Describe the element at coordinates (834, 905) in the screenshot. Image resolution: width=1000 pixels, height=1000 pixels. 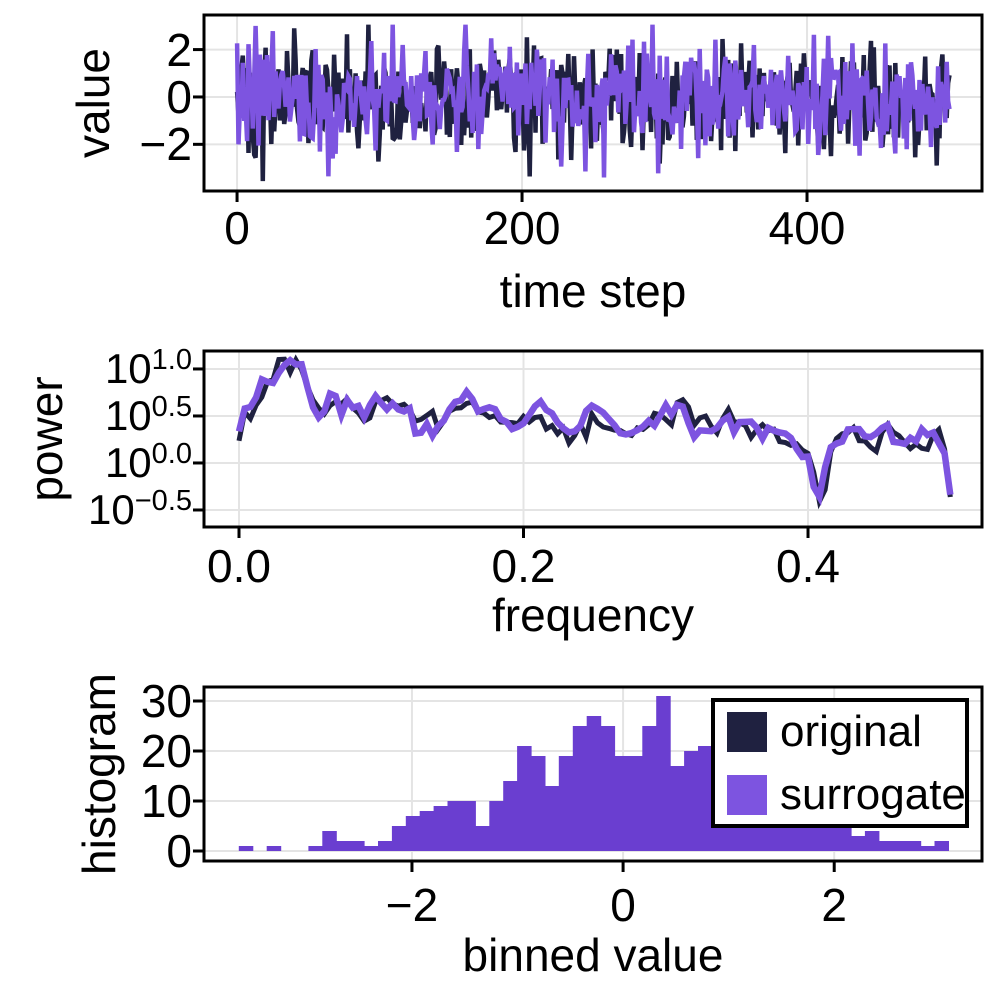
I see `histogram-xtick-label: 2` at that location.